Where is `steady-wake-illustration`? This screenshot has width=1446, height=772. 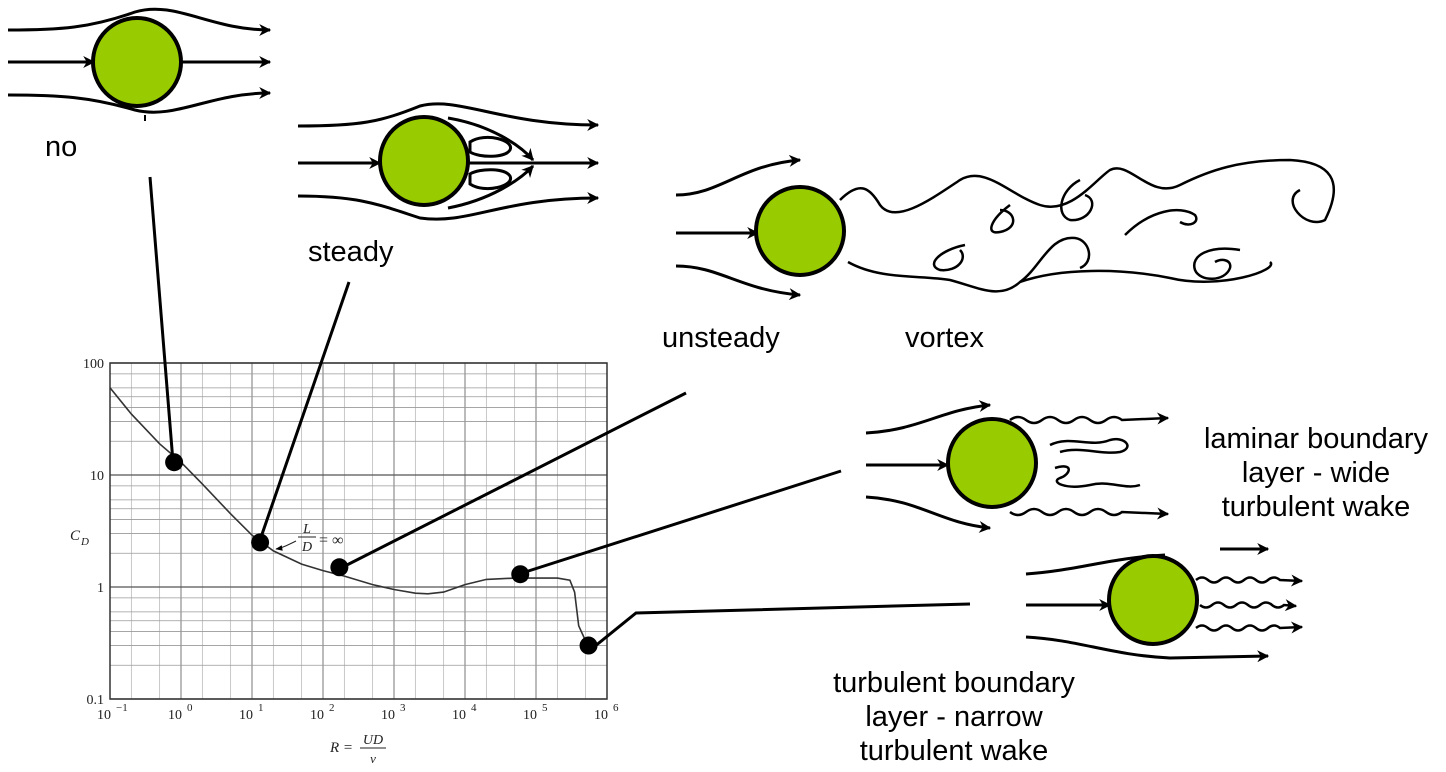
steady-wake-illustration is located at coordinates (448, 161).